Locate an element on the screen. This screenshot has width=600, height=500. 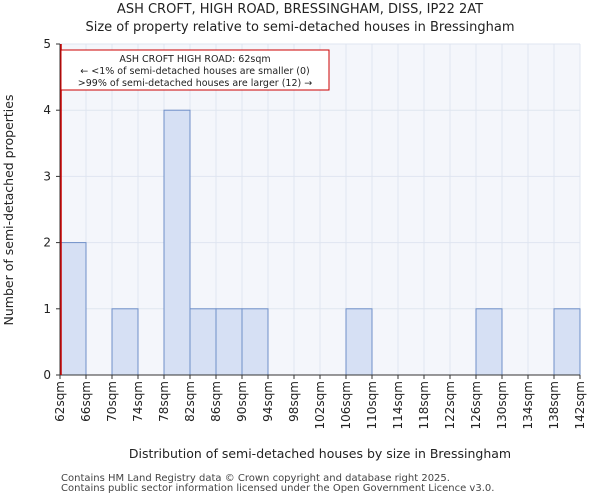
y-tick-label: 4 is located at coordinates (47, 110).